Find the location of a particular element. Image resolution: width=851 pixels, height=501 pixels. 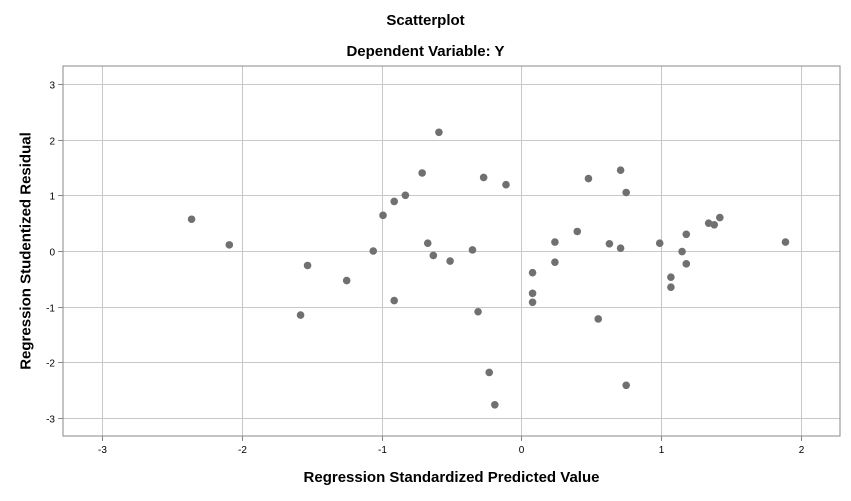

y-axis-label: Regression Studentized Residual is located at coordinates (26, 251).